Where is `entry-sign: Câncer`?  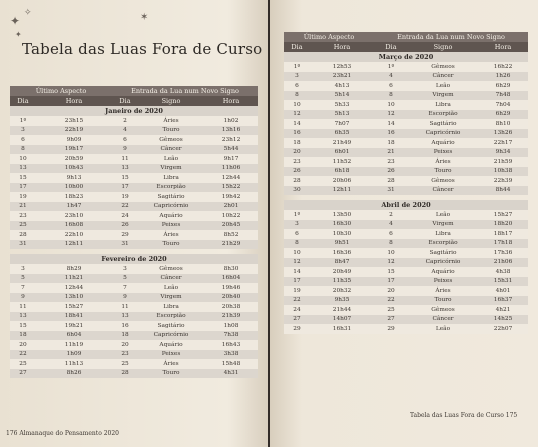
entry-sign: Câncer is located at coordinates (443, 319).